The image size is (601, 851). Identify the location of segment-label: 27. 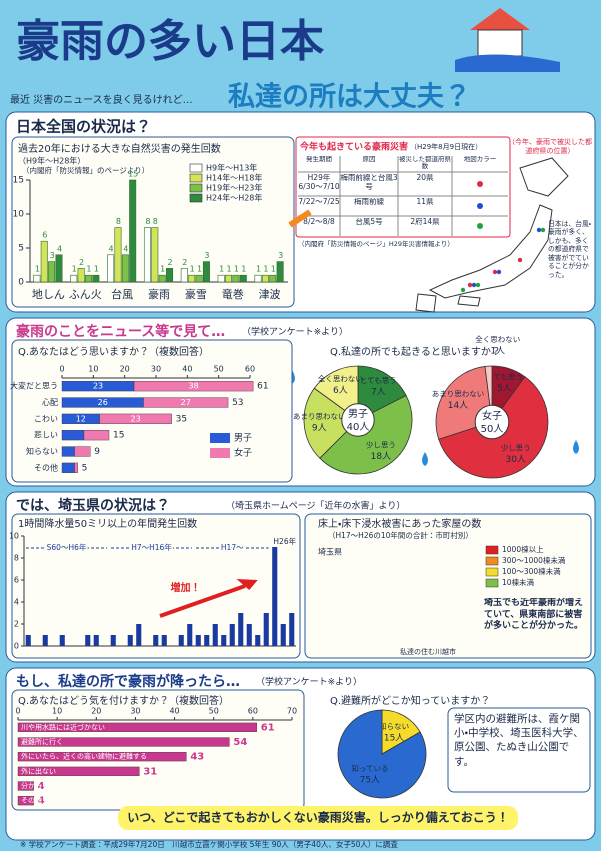
(186, 402).